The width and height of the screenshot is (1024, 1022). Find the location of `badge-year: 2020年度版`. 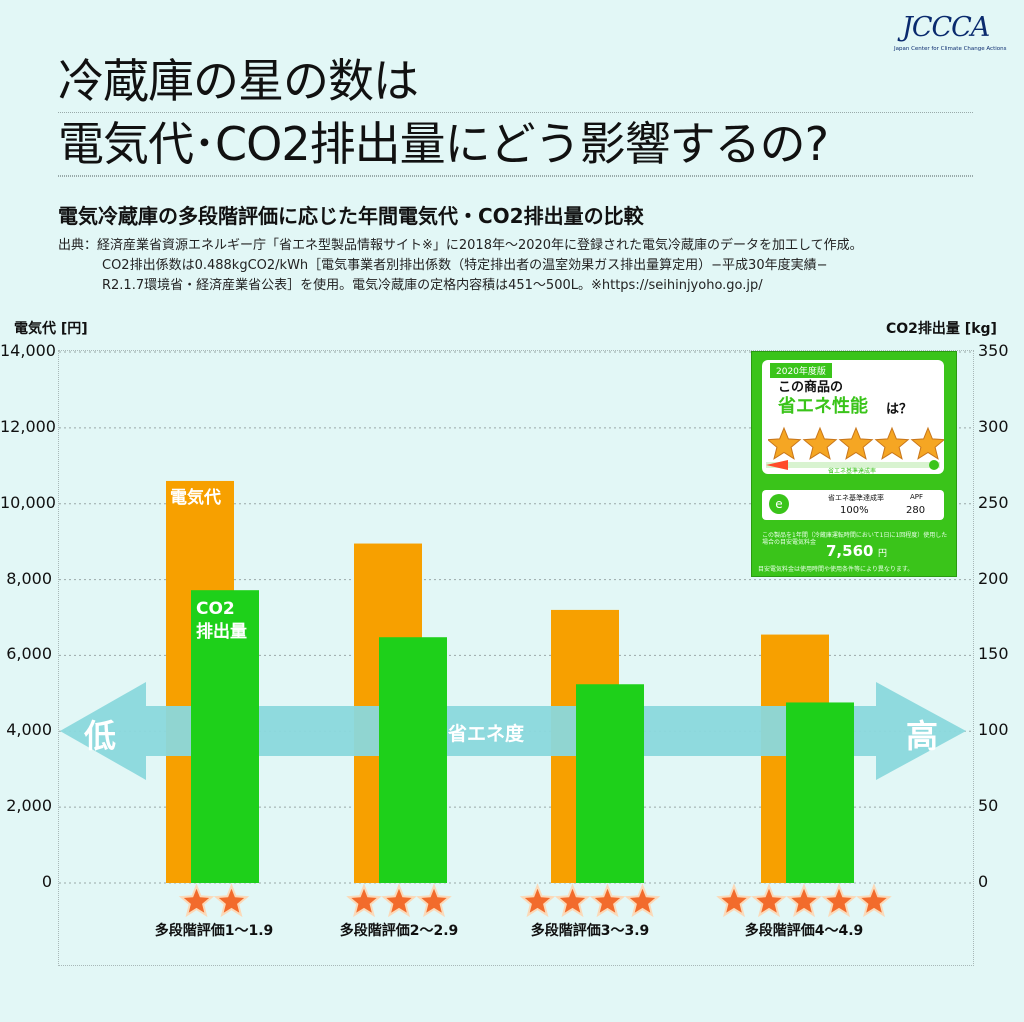

badge-year: 2020年度版 is located at coordinates (801, 370).